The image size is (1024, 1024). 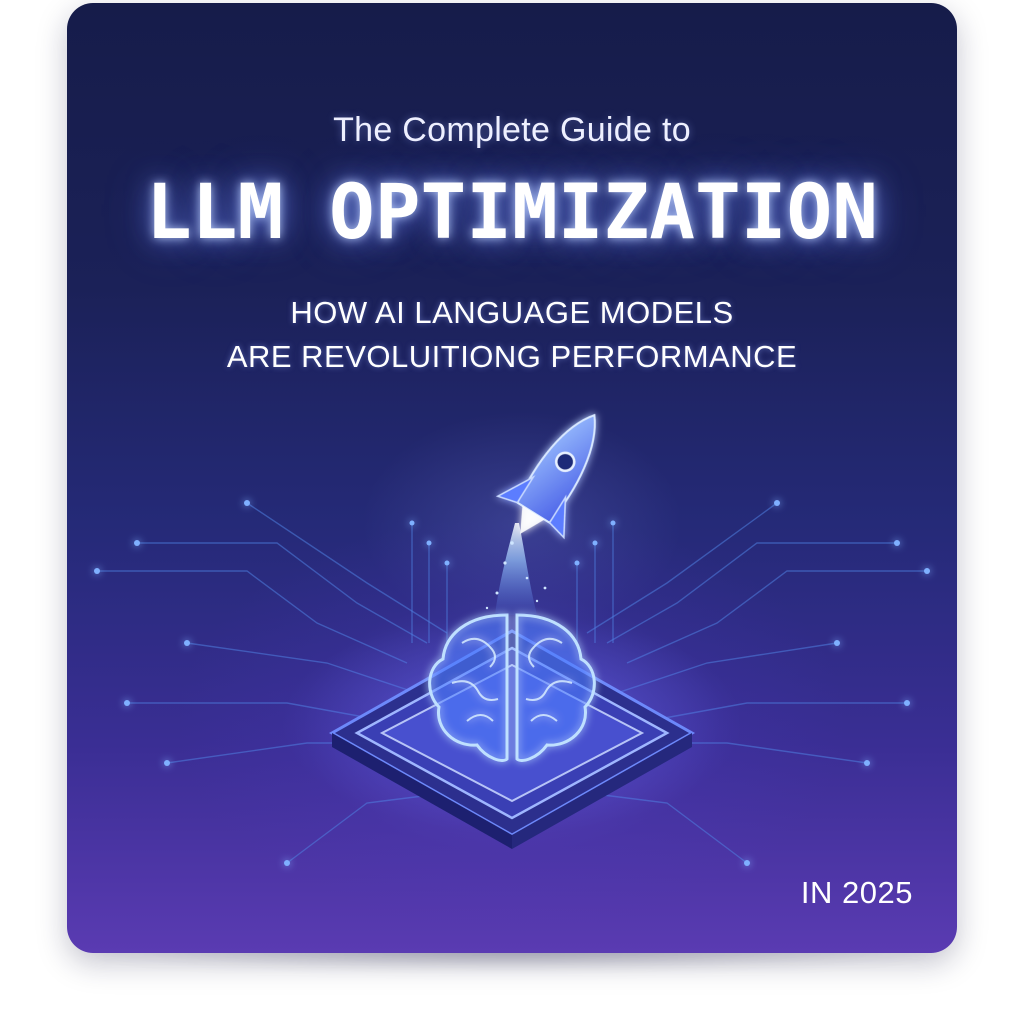 What do you see at coordinates (512, 687) in the screenshot?
I see `brain-circuit-icon` at bounding box center [512, 687].